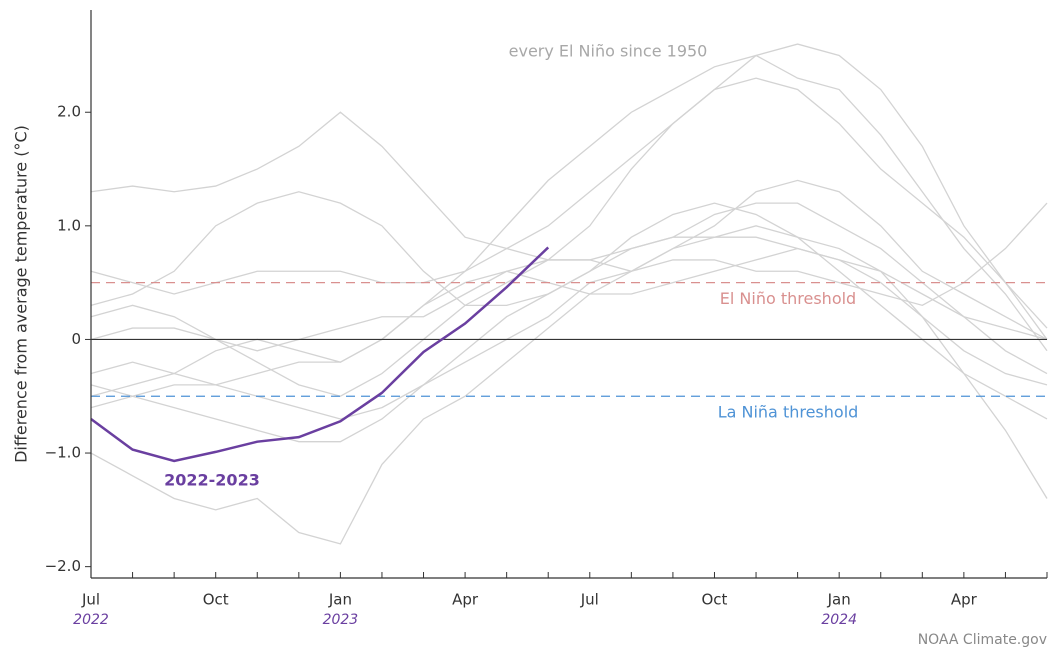 The height and width of the screenshot is (653, 1053). What do you see at coordinates (341, 620) in the screenshot?
I see `year-label: 2023` at bounding box center [341, 620].